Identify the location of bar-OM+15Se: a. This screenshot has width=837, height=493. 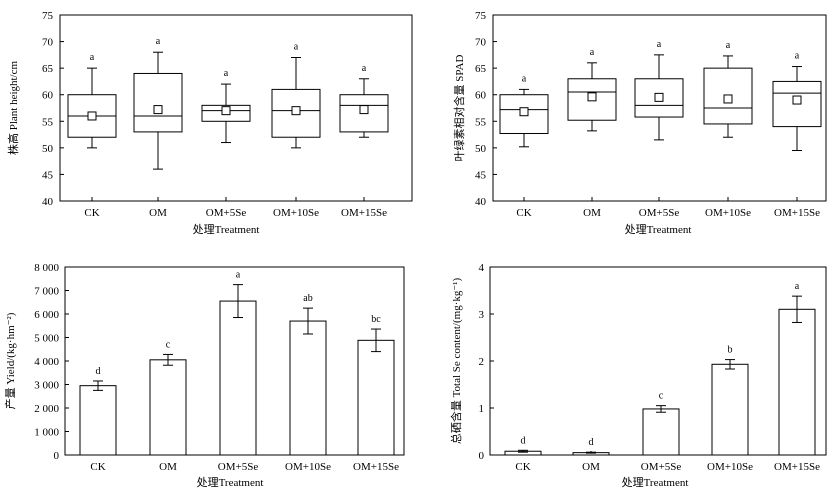
(797, 368).